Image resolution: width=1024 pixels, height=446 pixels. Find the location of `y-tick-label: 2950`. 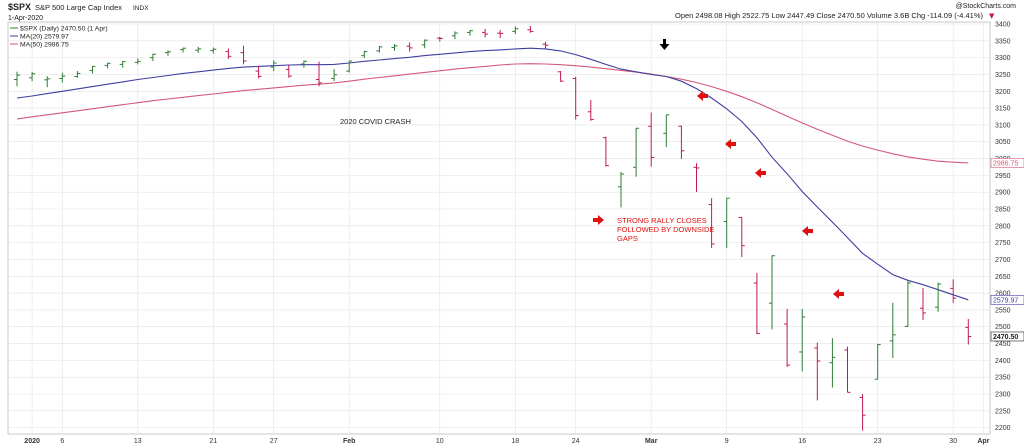

y-tick-label: 2950 is located at coordinates (1003, 176).